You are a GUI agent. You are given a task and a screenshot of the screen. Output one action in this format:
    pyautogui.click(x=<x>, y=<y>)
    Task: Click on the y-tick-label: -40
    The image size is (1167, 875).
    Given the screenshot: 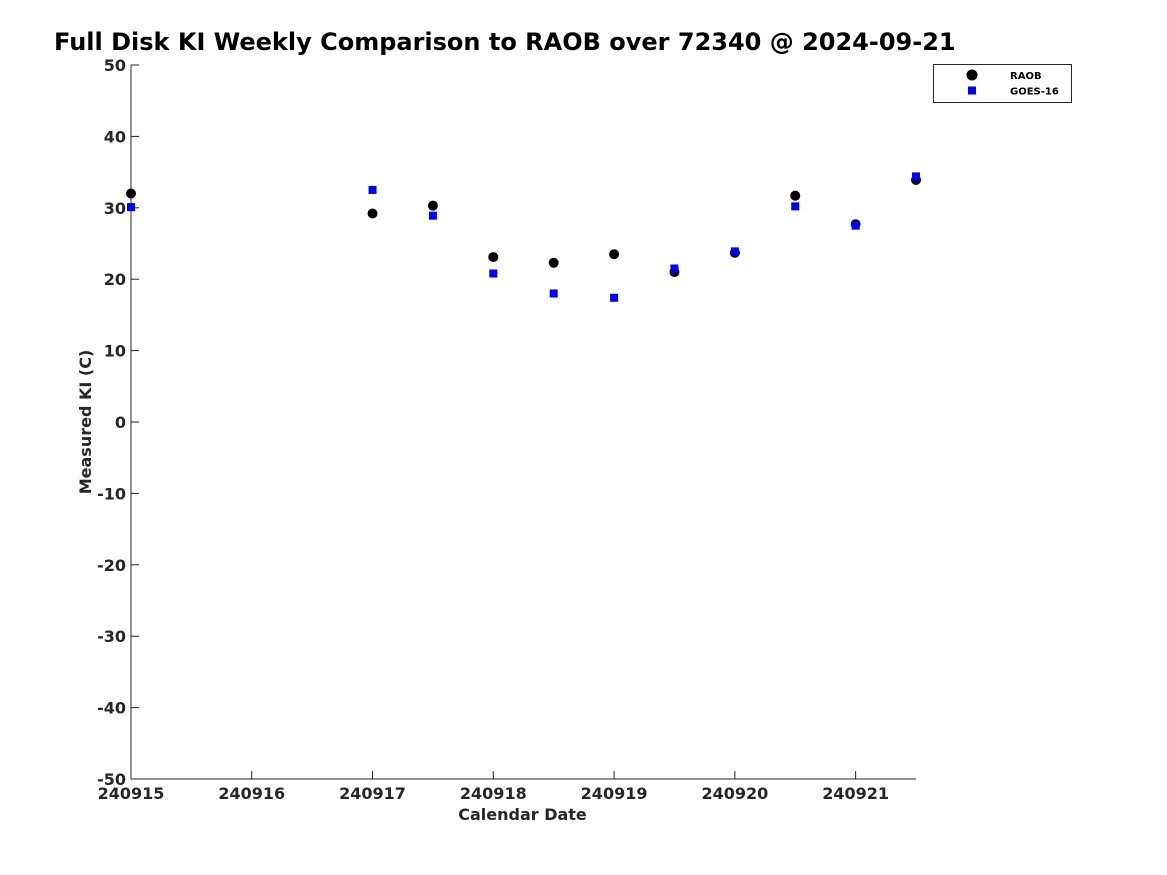 What is the action you would take?
    pyautogui.click(x=111, y=708)
    